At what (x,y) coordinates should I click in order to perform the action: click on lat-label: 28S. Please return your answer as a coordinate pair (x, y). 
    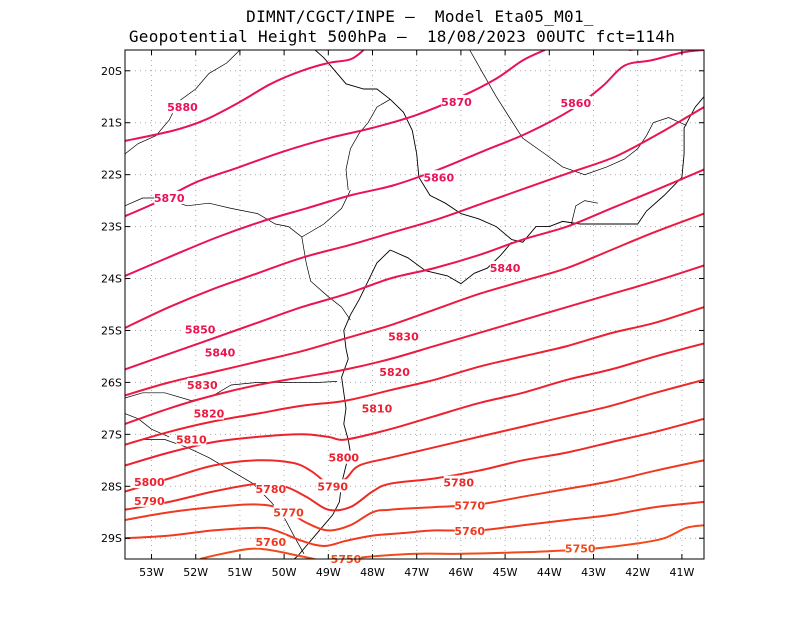
    Looking at the image, I should click on (111, 486).